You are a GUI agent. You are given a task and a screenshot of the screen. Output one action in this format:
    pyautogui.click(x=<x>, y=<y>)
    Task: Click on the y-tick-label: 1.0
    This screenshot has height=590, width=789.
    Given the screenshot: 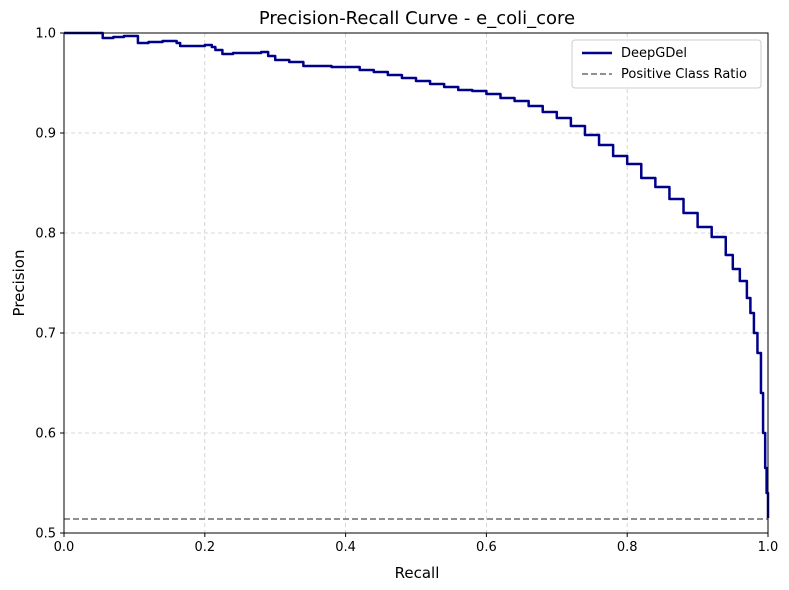 What is the action you would take?
    pyautogui.click(x=45, y=34)
    